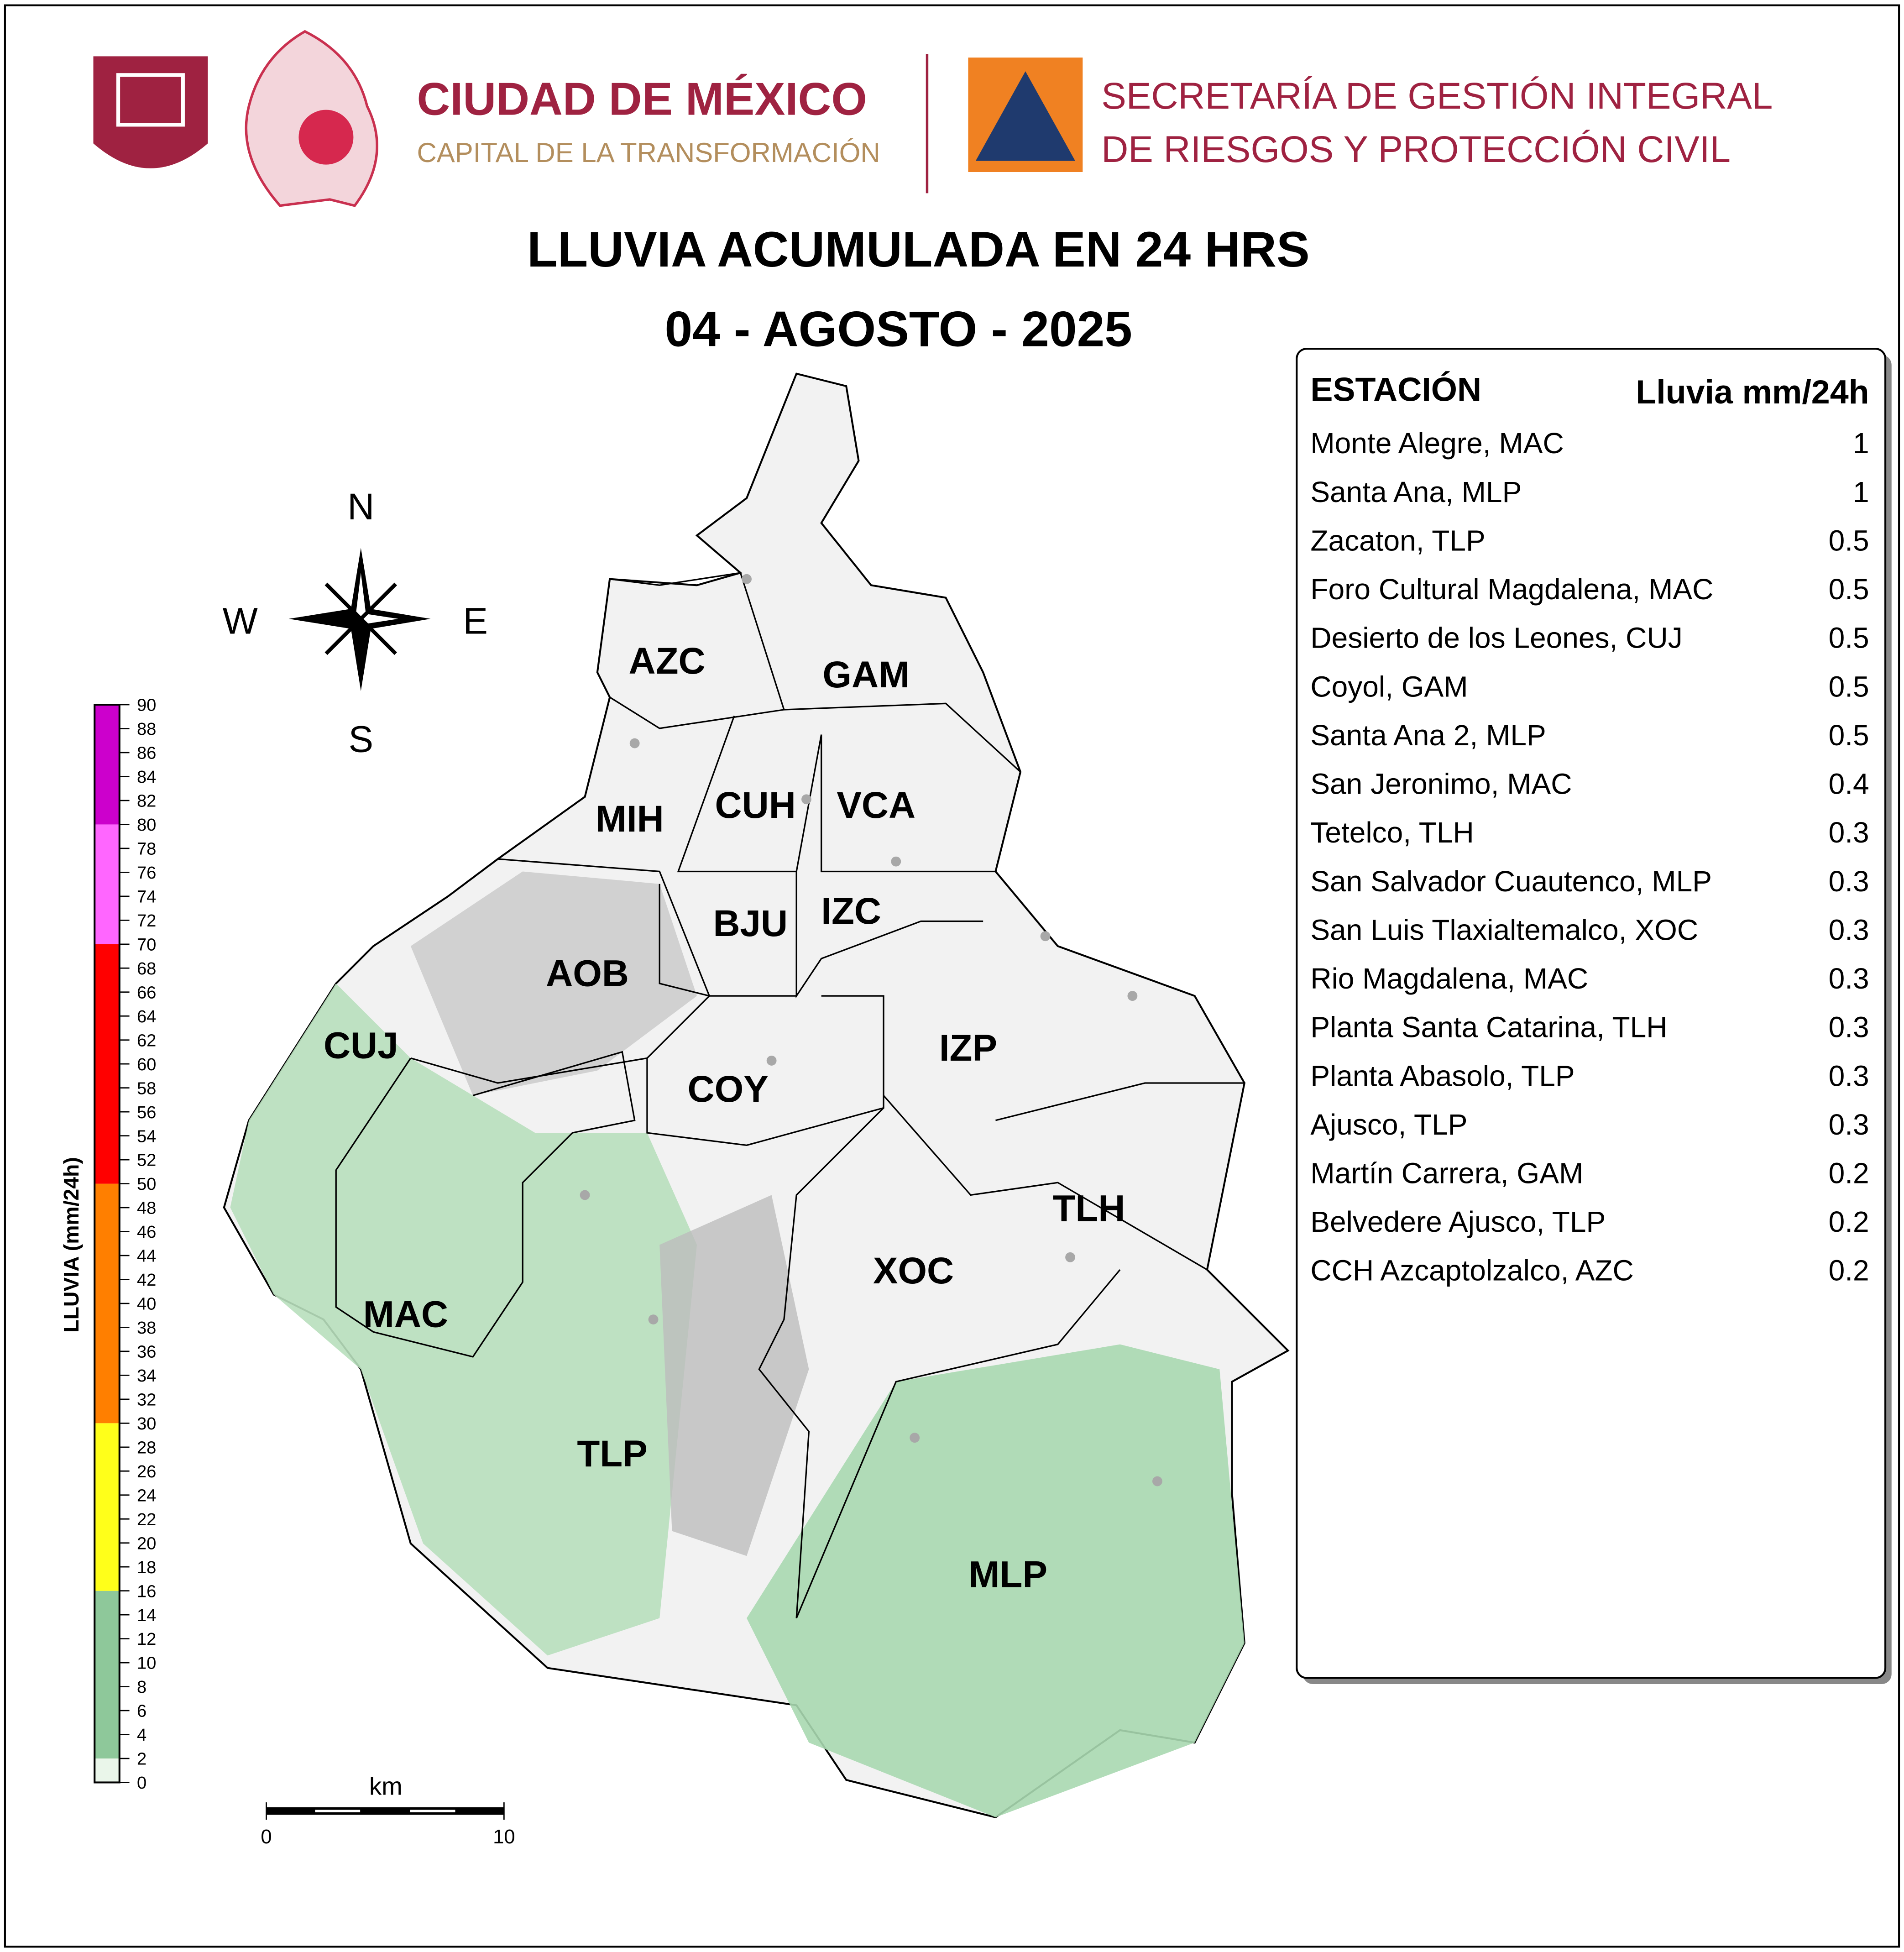 This screenshot has width=1904, height=1952. What do you see at coordinates (1088, 1209) in the screenshot?
I see `district-label: TLH` at bounding box center [1088, 1209].